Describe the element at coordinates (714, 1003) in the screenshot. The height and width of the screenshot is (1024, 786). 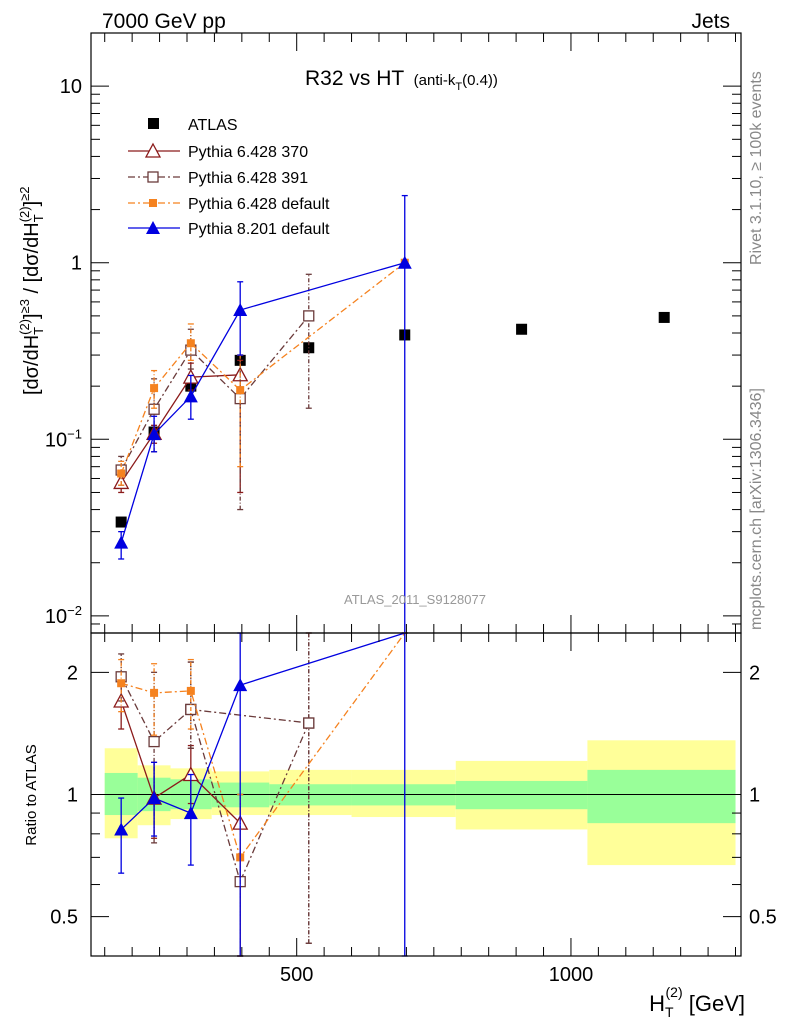
I see `x-label-unit: [GeV]` at that location.